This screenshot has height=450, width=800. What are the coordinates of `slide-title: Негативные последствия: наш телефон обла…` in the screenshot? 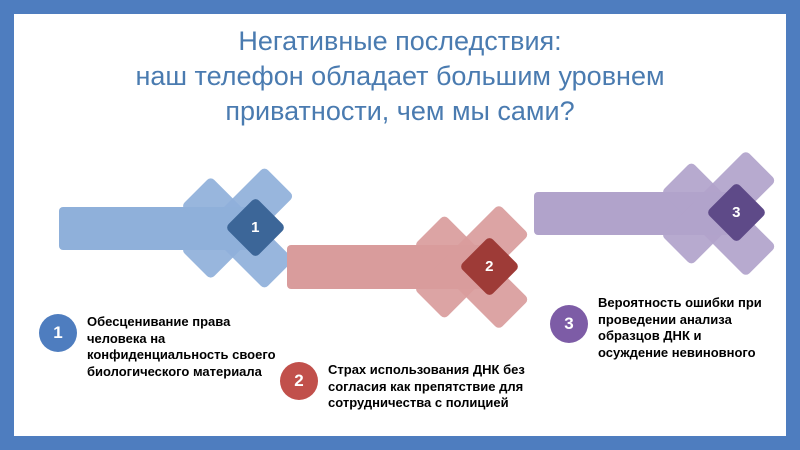 It's located at (400, 76).